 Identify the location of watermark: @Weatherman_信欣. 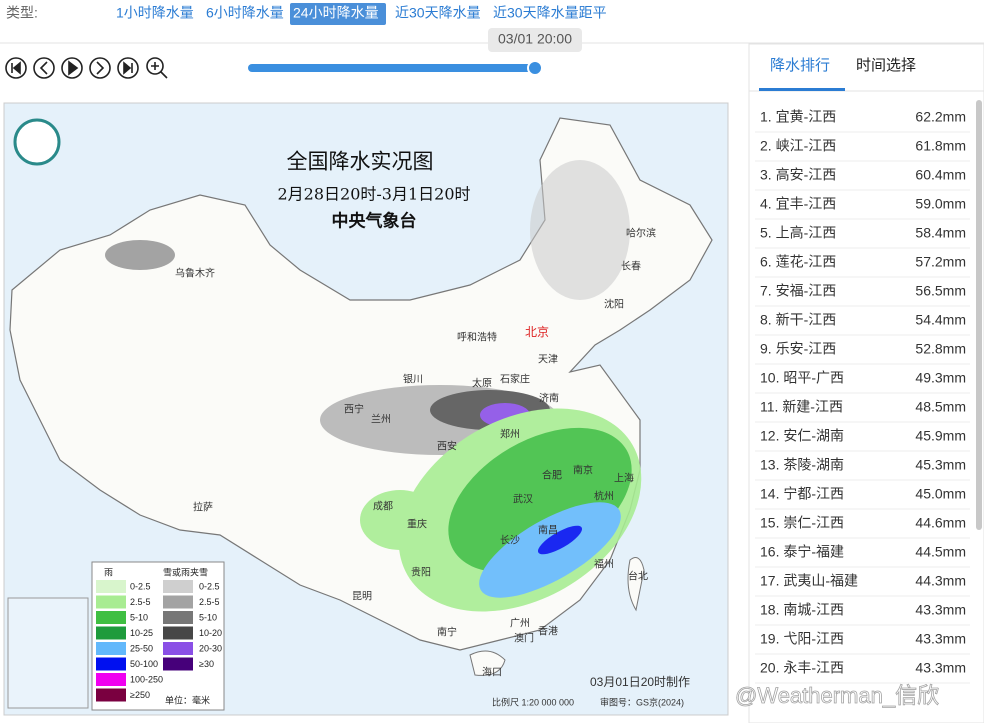
(837, 695).